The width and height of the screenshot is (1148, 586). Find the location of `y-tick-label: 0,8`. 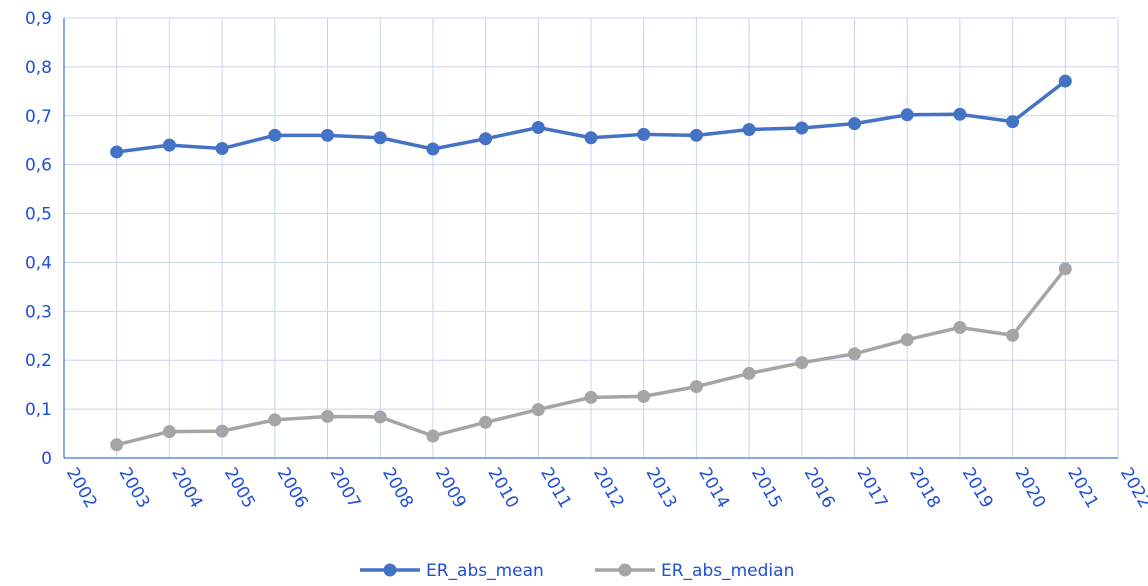

y-tick-label: 0,8 is located at coordinates (38, 68).